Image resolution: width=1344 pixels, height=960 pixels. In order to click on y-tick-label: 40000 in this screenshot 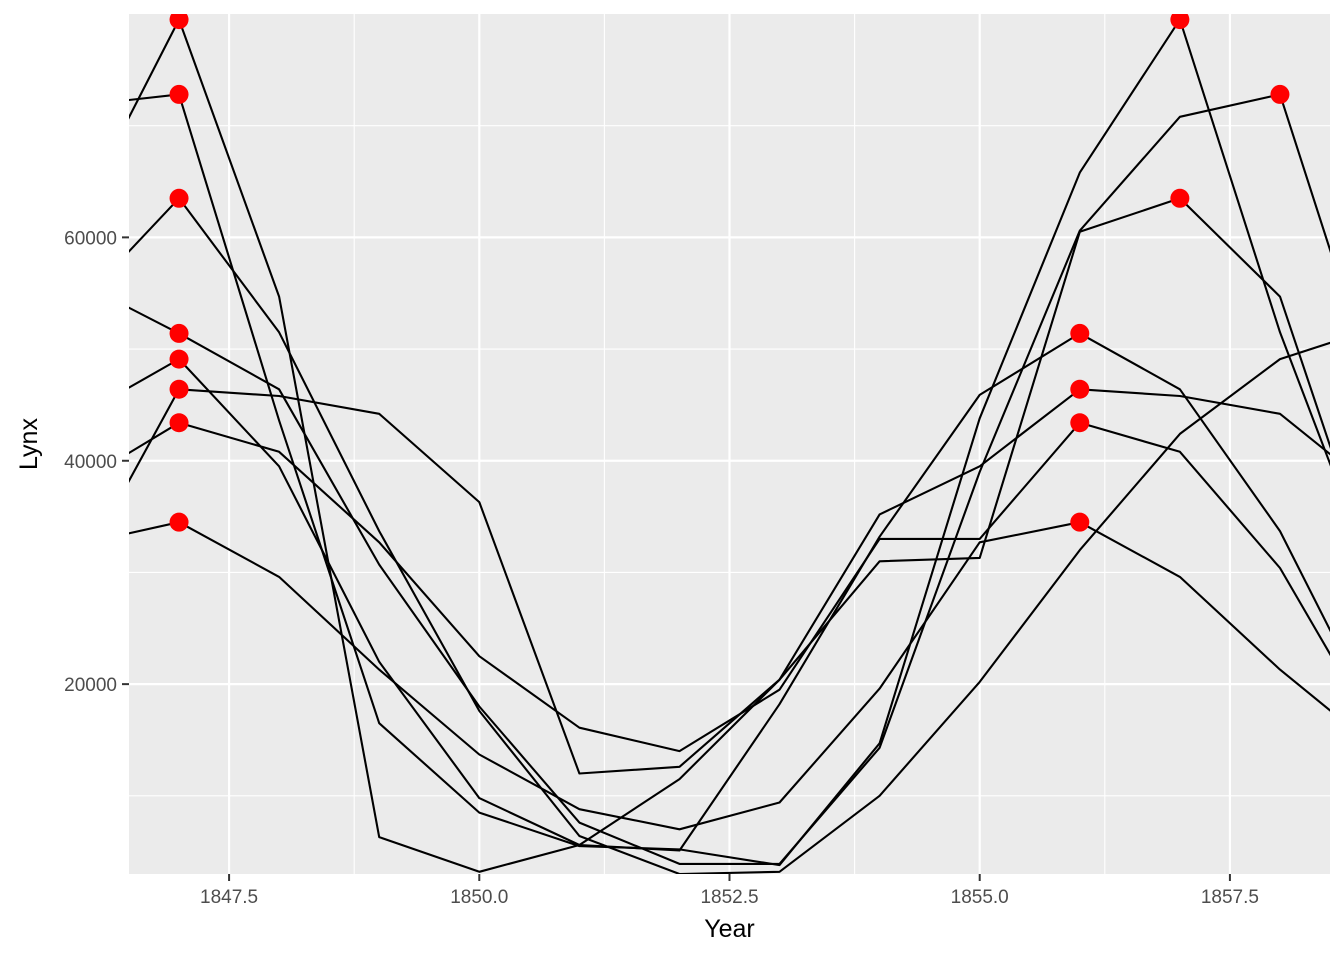, I will do `click(90, 462)`.